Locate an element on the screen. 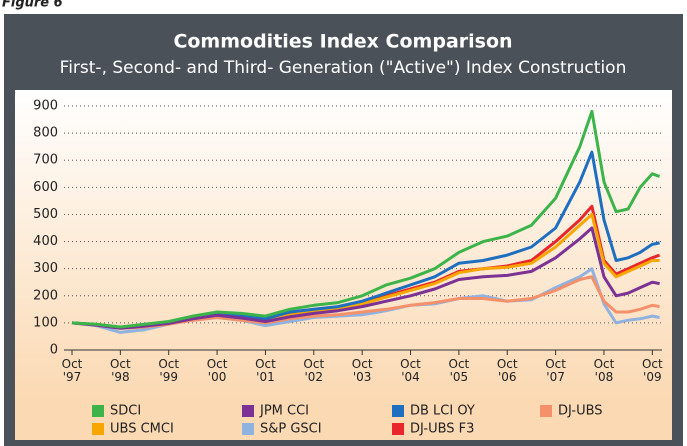  x-tick-label: Oct '07 is located at coordinates (555, 370).